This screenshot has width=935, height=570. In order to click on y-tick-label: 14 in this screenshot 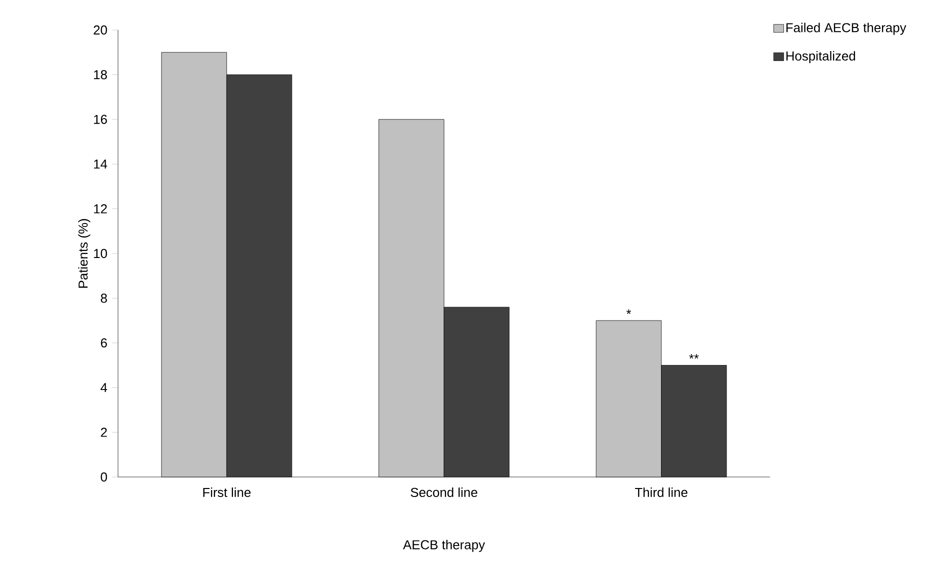, I will do `click(101, 164)`.